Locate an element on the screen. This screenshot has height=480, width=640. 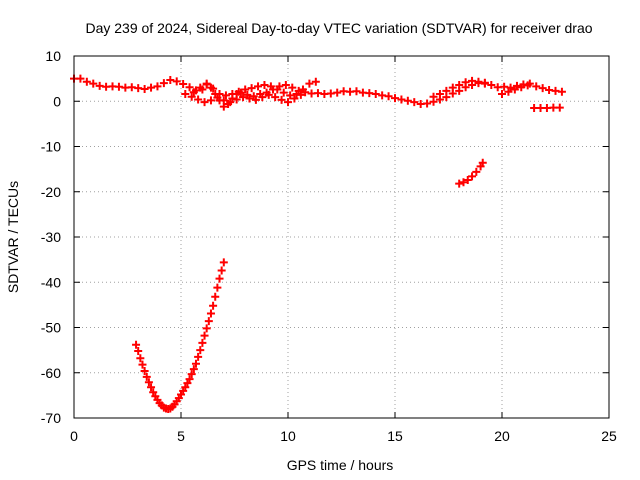
series-main-band is located at coordinates (318, 92).